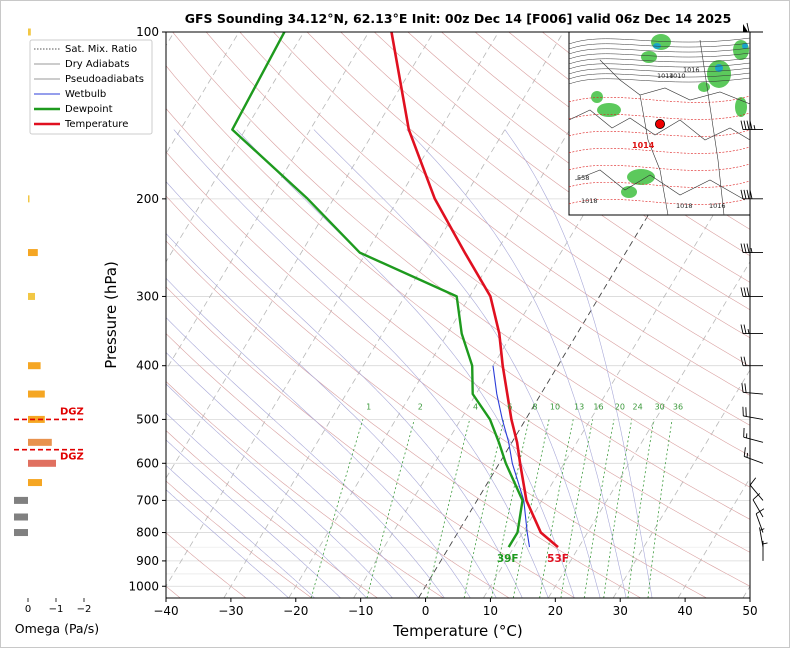  Describe the element at coordinates (85, 94) in the screenshot. I see `legend-label: Wetbulb` at that location.